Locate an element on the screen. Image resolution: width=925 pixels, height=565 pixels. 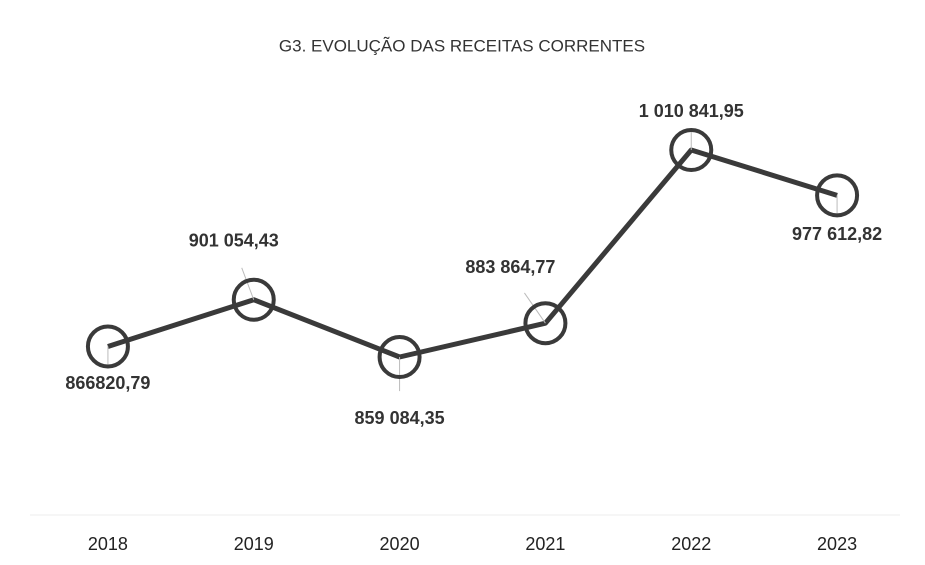
leader-line is located at coordinates (248, 283).